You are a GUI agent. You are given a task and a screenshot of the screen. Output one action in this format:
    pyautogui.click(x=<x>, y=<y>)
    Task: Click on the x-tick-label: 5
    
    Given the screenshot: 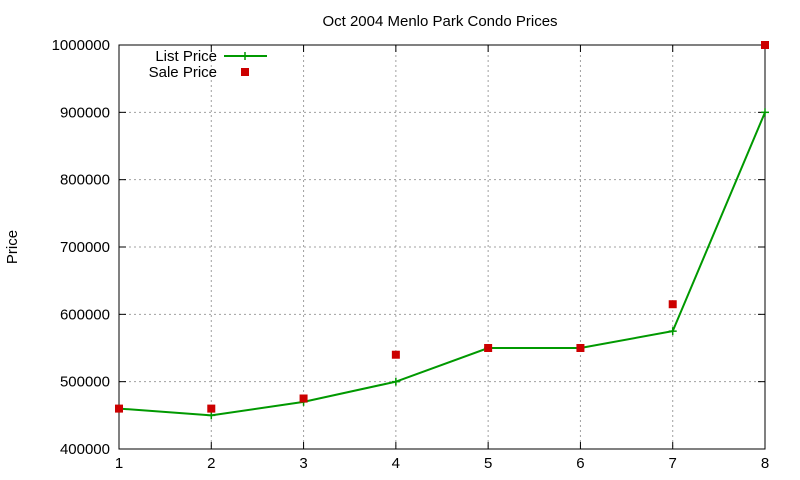 What is the action you would take?
    pyautogui.click(x=488, y=463)
    